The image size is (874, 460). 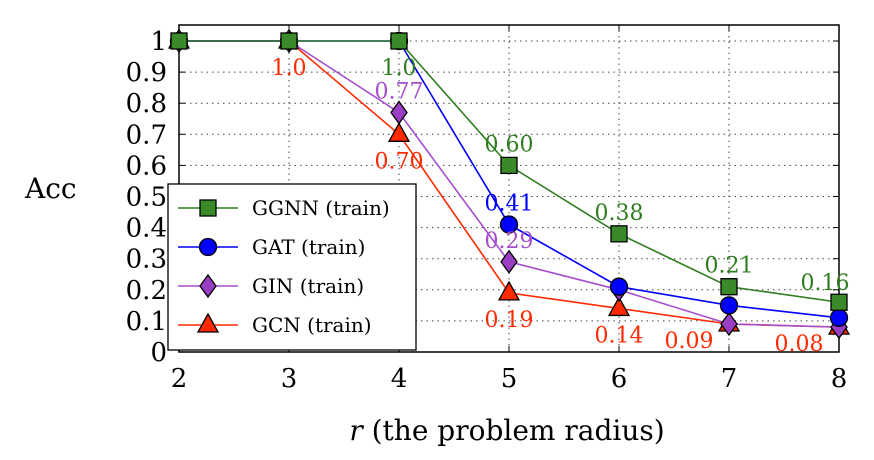 What do you see at coordinates (839, 379) in the screenshot?
I see `x-tick-label: 8` at bounding box center [839, 379].